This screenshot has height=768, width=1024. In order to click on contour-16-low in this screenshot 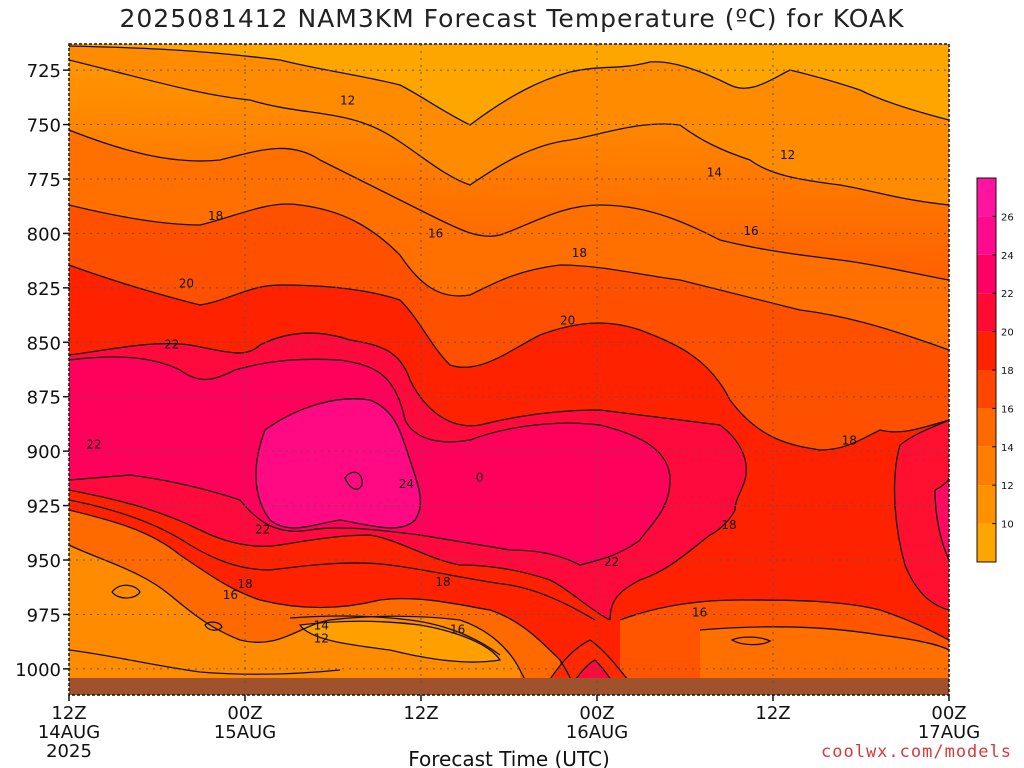, I will do `click(302, 619)`.